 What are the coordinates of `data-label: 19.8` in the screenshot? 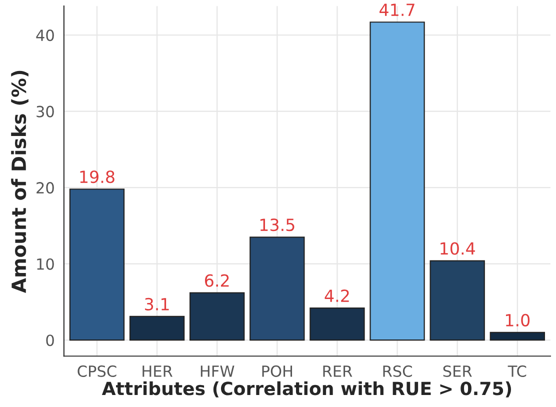 It's located at (97, 177).